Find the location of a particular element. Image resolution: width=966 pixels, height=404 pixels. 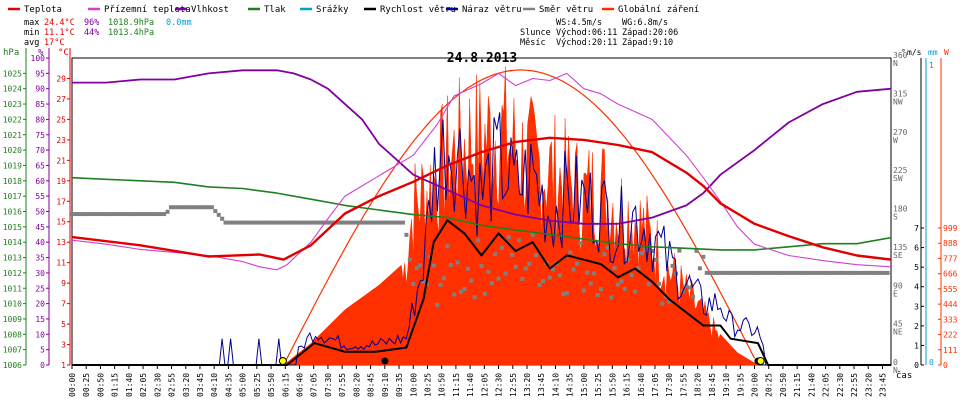

x-tick-50: 20:50 is located at coordinates (783, 385).